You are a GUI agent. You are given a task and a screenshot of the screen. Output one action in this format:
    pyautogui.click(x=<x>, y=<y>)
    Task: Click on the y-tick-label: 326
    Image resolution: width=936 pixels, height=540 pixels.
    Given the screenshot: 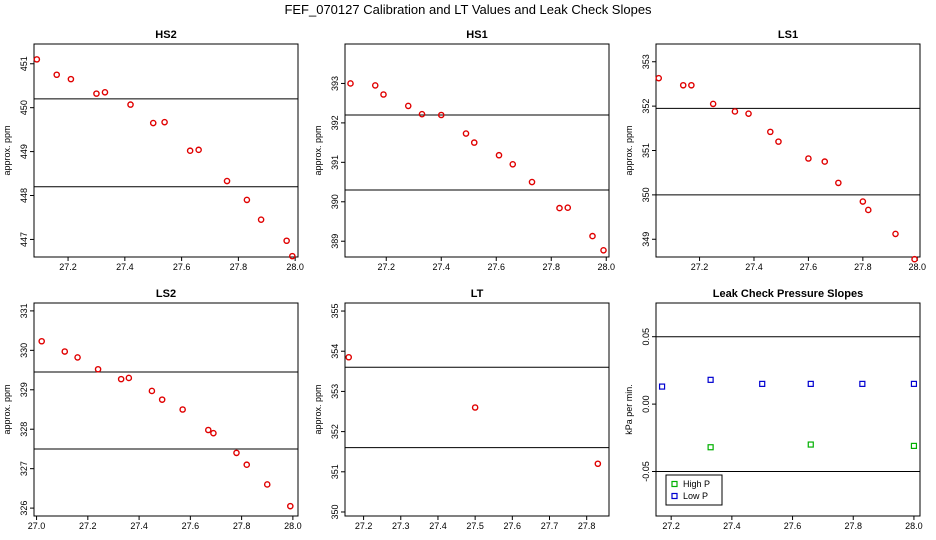 What is the action you would take?
    pyautogui.click(x=24, y=508)
    